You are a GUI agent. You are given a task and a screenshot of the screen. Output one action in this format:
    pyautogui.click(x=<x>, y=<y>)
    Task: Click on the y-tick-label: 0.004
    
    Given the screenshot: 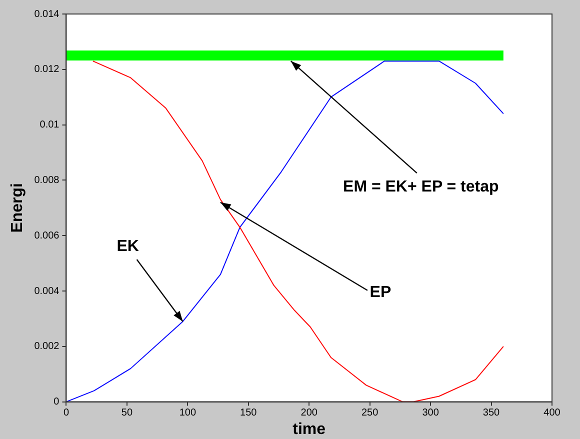 What is the action you would take?
    pyautogui.click(x=47, y=291)
    